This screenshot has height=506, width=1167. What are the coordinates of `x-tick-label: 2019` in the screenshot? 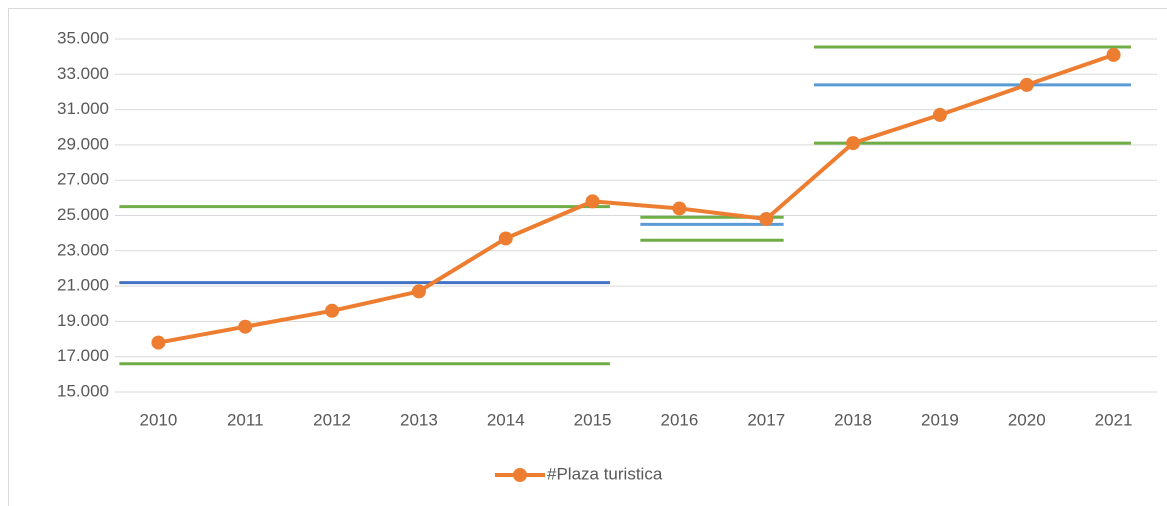 It's located at (940, 419).